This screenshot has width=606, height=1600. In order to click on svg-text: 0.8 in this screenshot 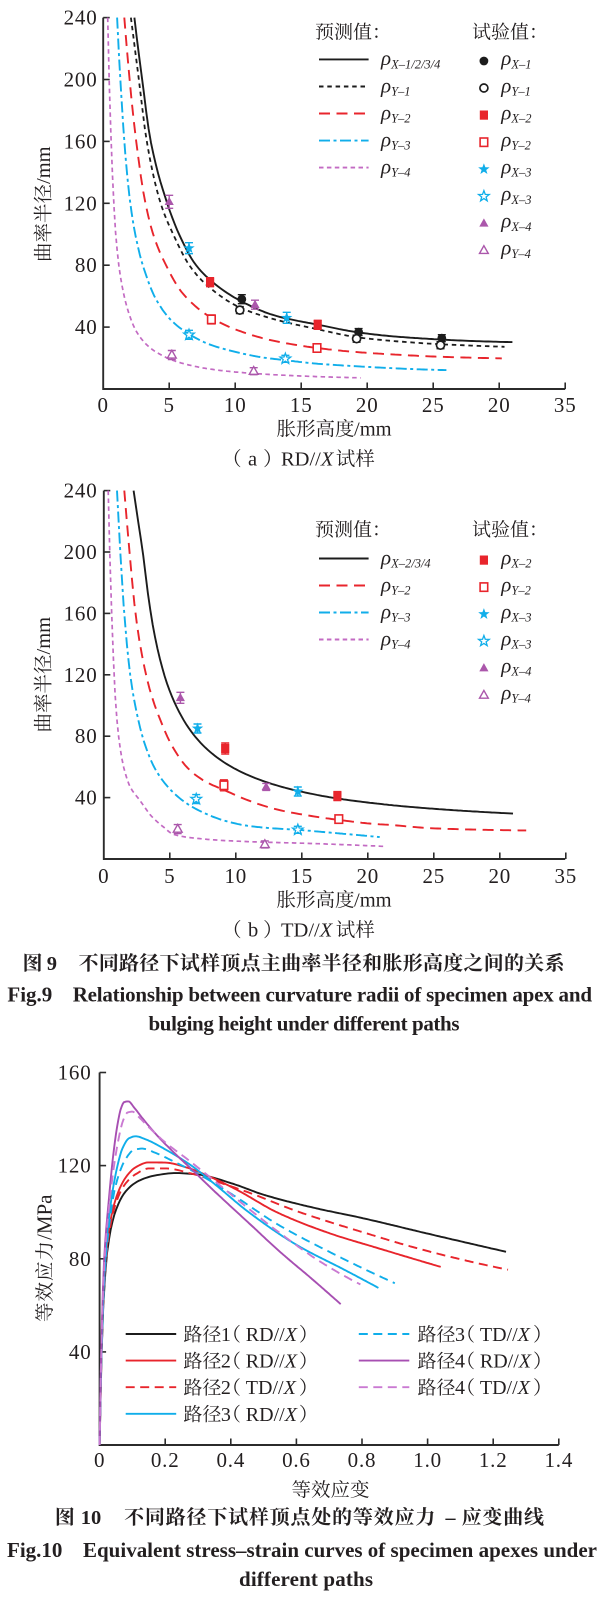, I will do `click(362, 1460)`.